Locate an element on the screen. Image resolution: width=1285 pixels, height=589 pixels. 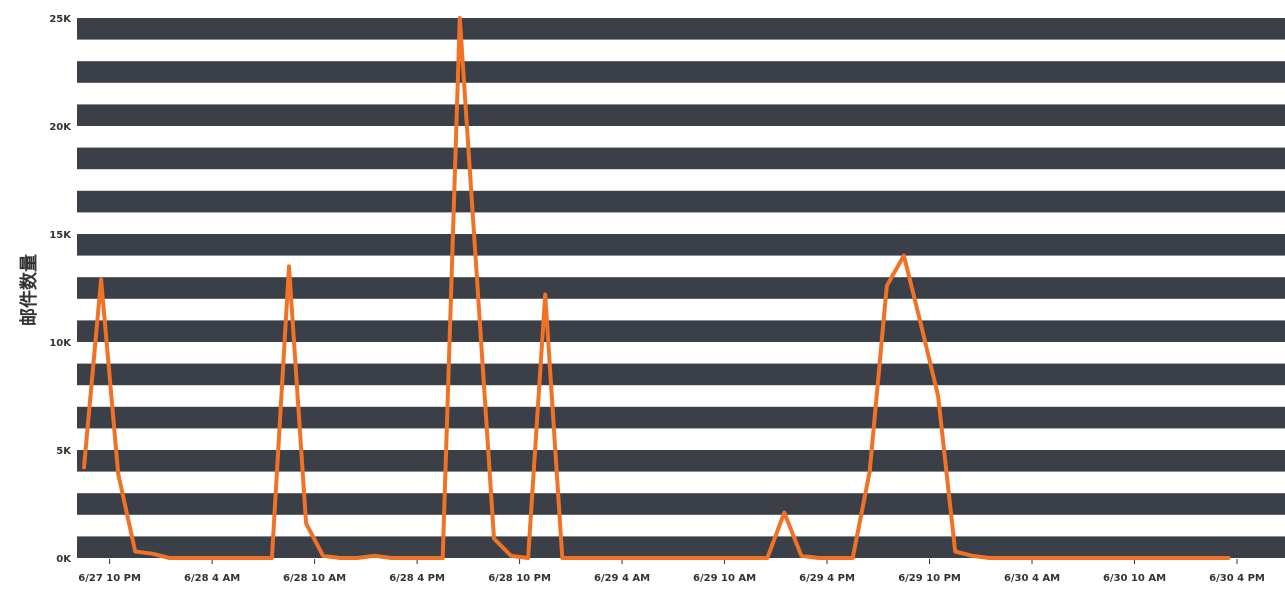
x-tick-label: 6/29 10 AM is located at coordinates (724, 578).